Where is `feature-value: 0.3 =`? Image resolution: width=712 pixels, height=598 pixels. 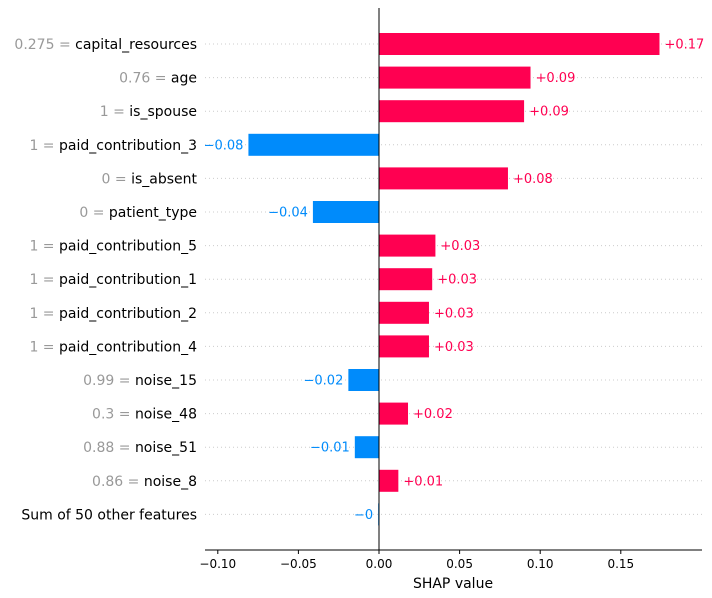
feature-value: 0.3 = is located at coordinates (113, 415).